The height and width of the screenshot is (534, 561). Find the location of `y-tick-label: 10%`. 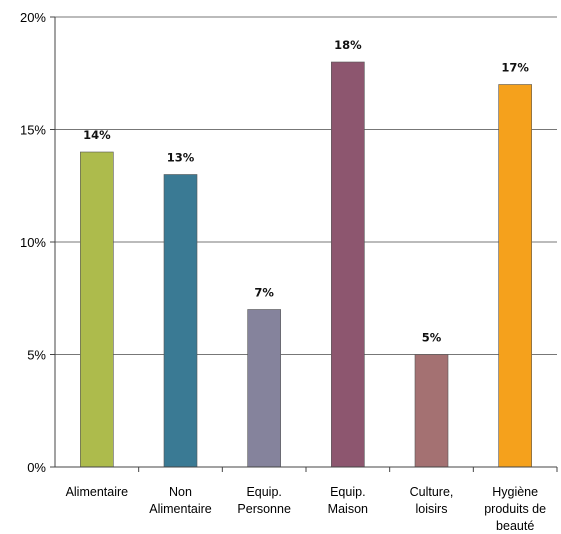

y-tick-label: 10% is located at coordinates (33, 242).